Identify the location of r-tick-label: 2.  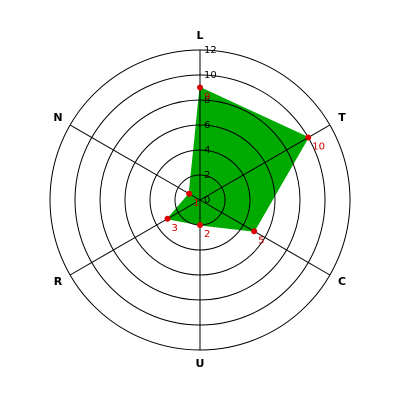
(207, 175).